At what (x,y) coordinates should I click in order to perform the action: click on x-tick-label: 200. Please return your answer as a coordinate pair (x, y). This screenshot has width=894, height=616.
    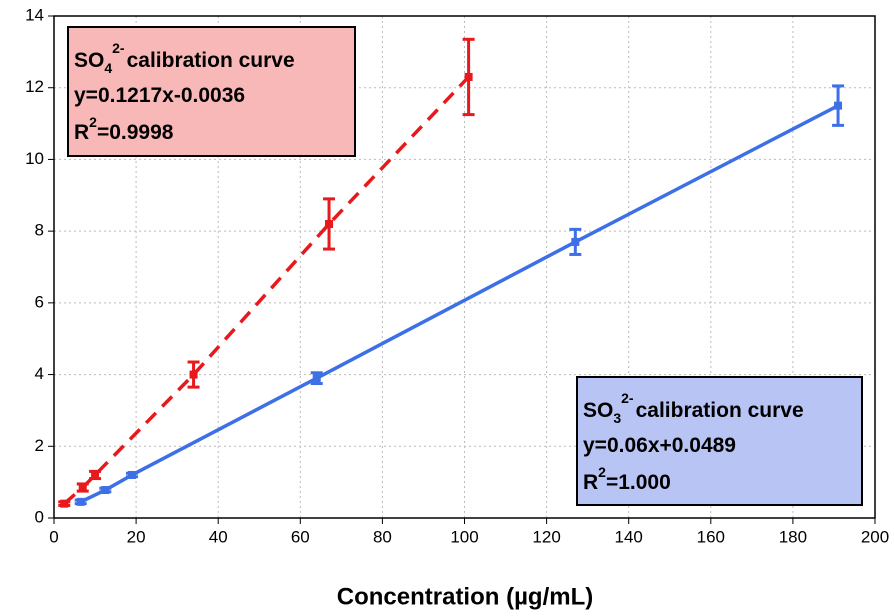
    Looking at the image, I should click on (875, 536).